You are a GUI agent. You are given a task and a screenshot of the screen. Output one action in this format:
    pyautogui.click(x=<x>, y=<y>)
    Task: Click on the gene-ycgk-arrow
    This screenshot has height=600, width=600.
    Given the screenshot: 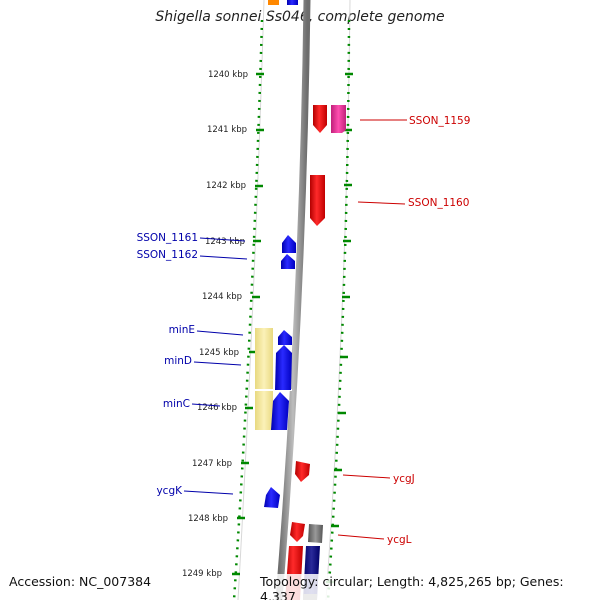 What is the action you would take?
    pyautogui.click(x=272, y=497)
    